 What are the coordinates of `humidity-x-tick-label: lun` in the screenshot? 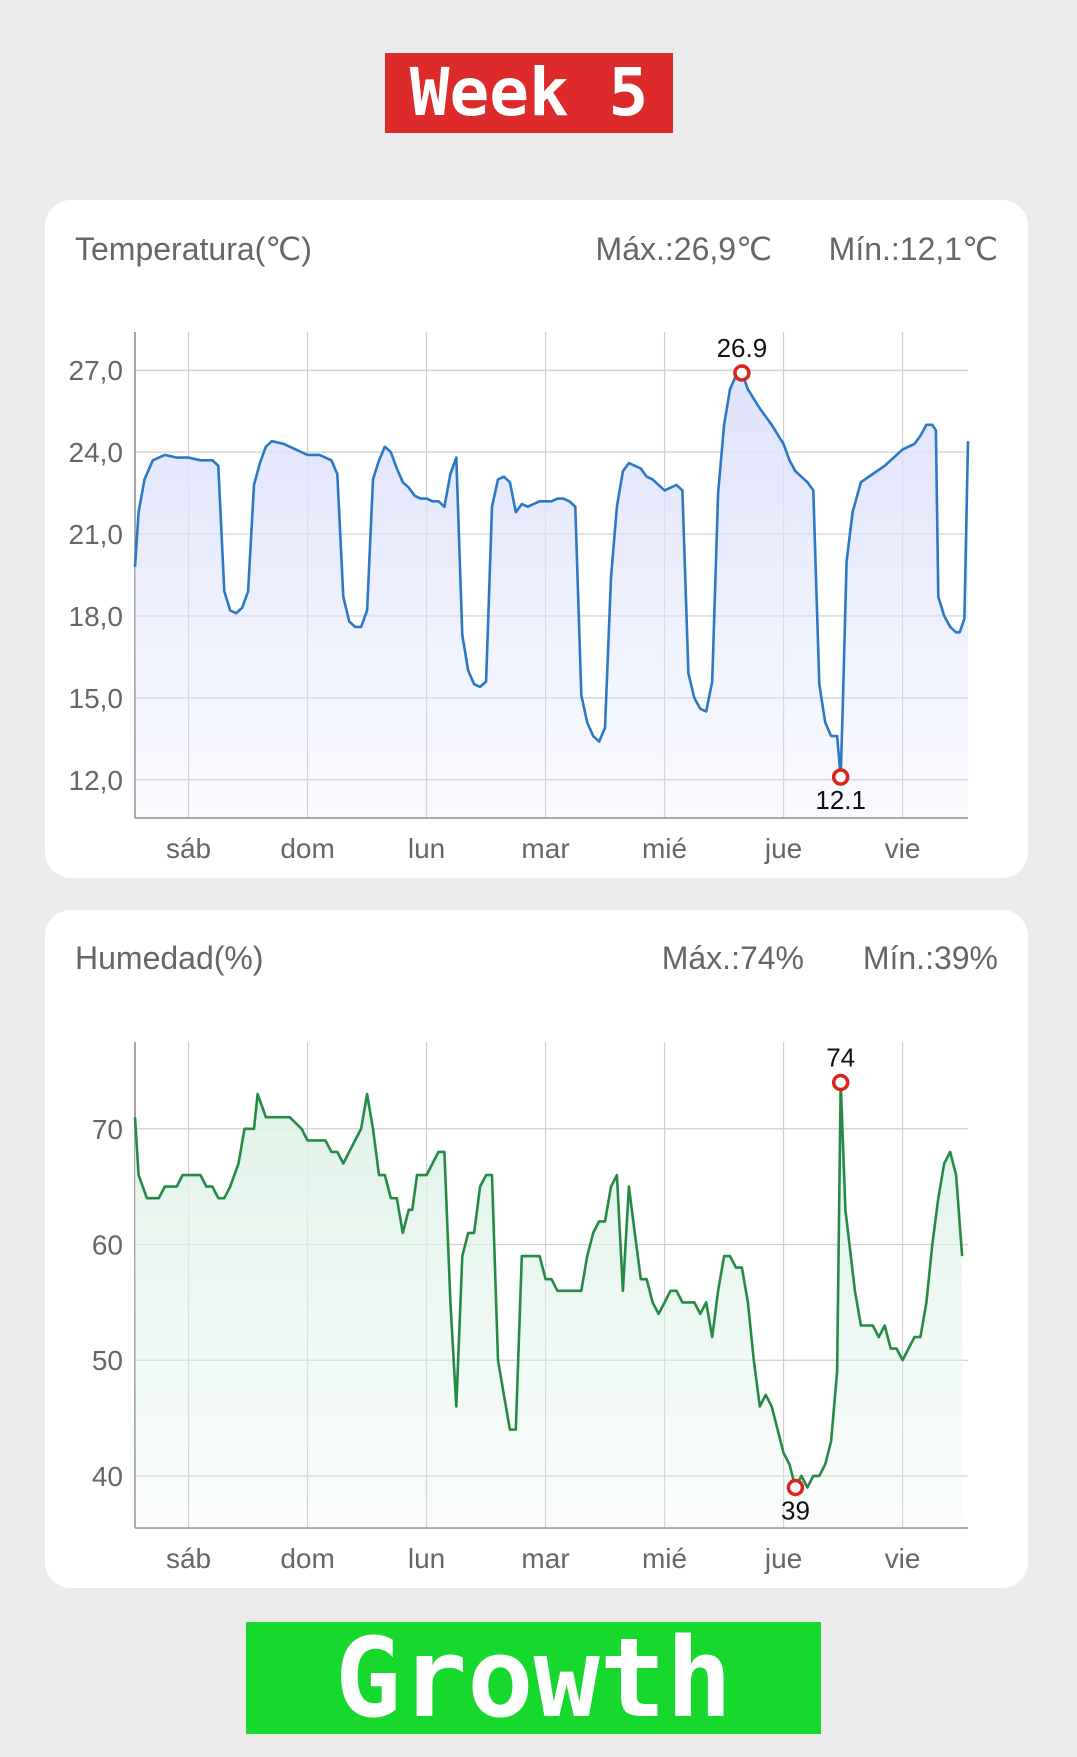 It's located at (426, 1558).